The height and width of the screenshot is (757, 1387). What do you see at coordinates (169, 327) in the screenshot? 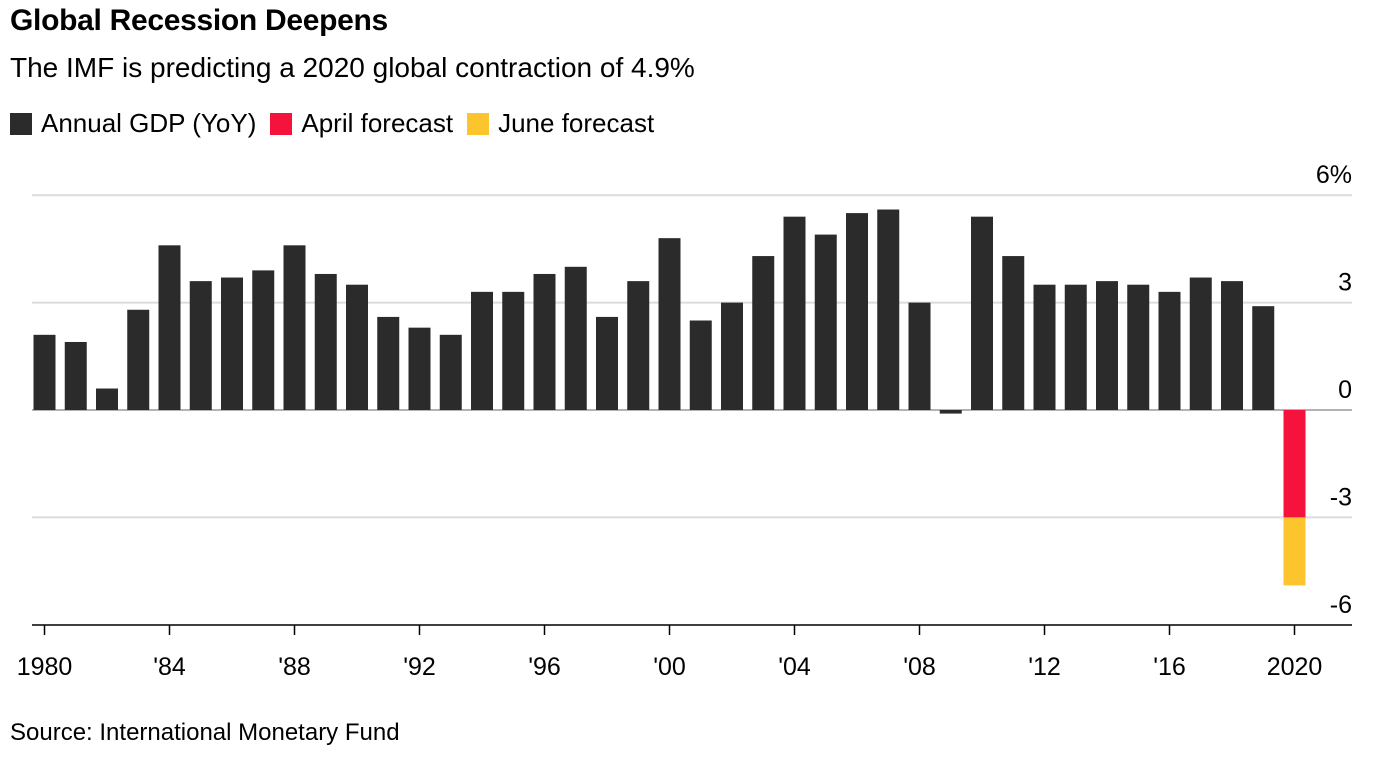
I see `bar-1984` at bounding box center [169, 327].